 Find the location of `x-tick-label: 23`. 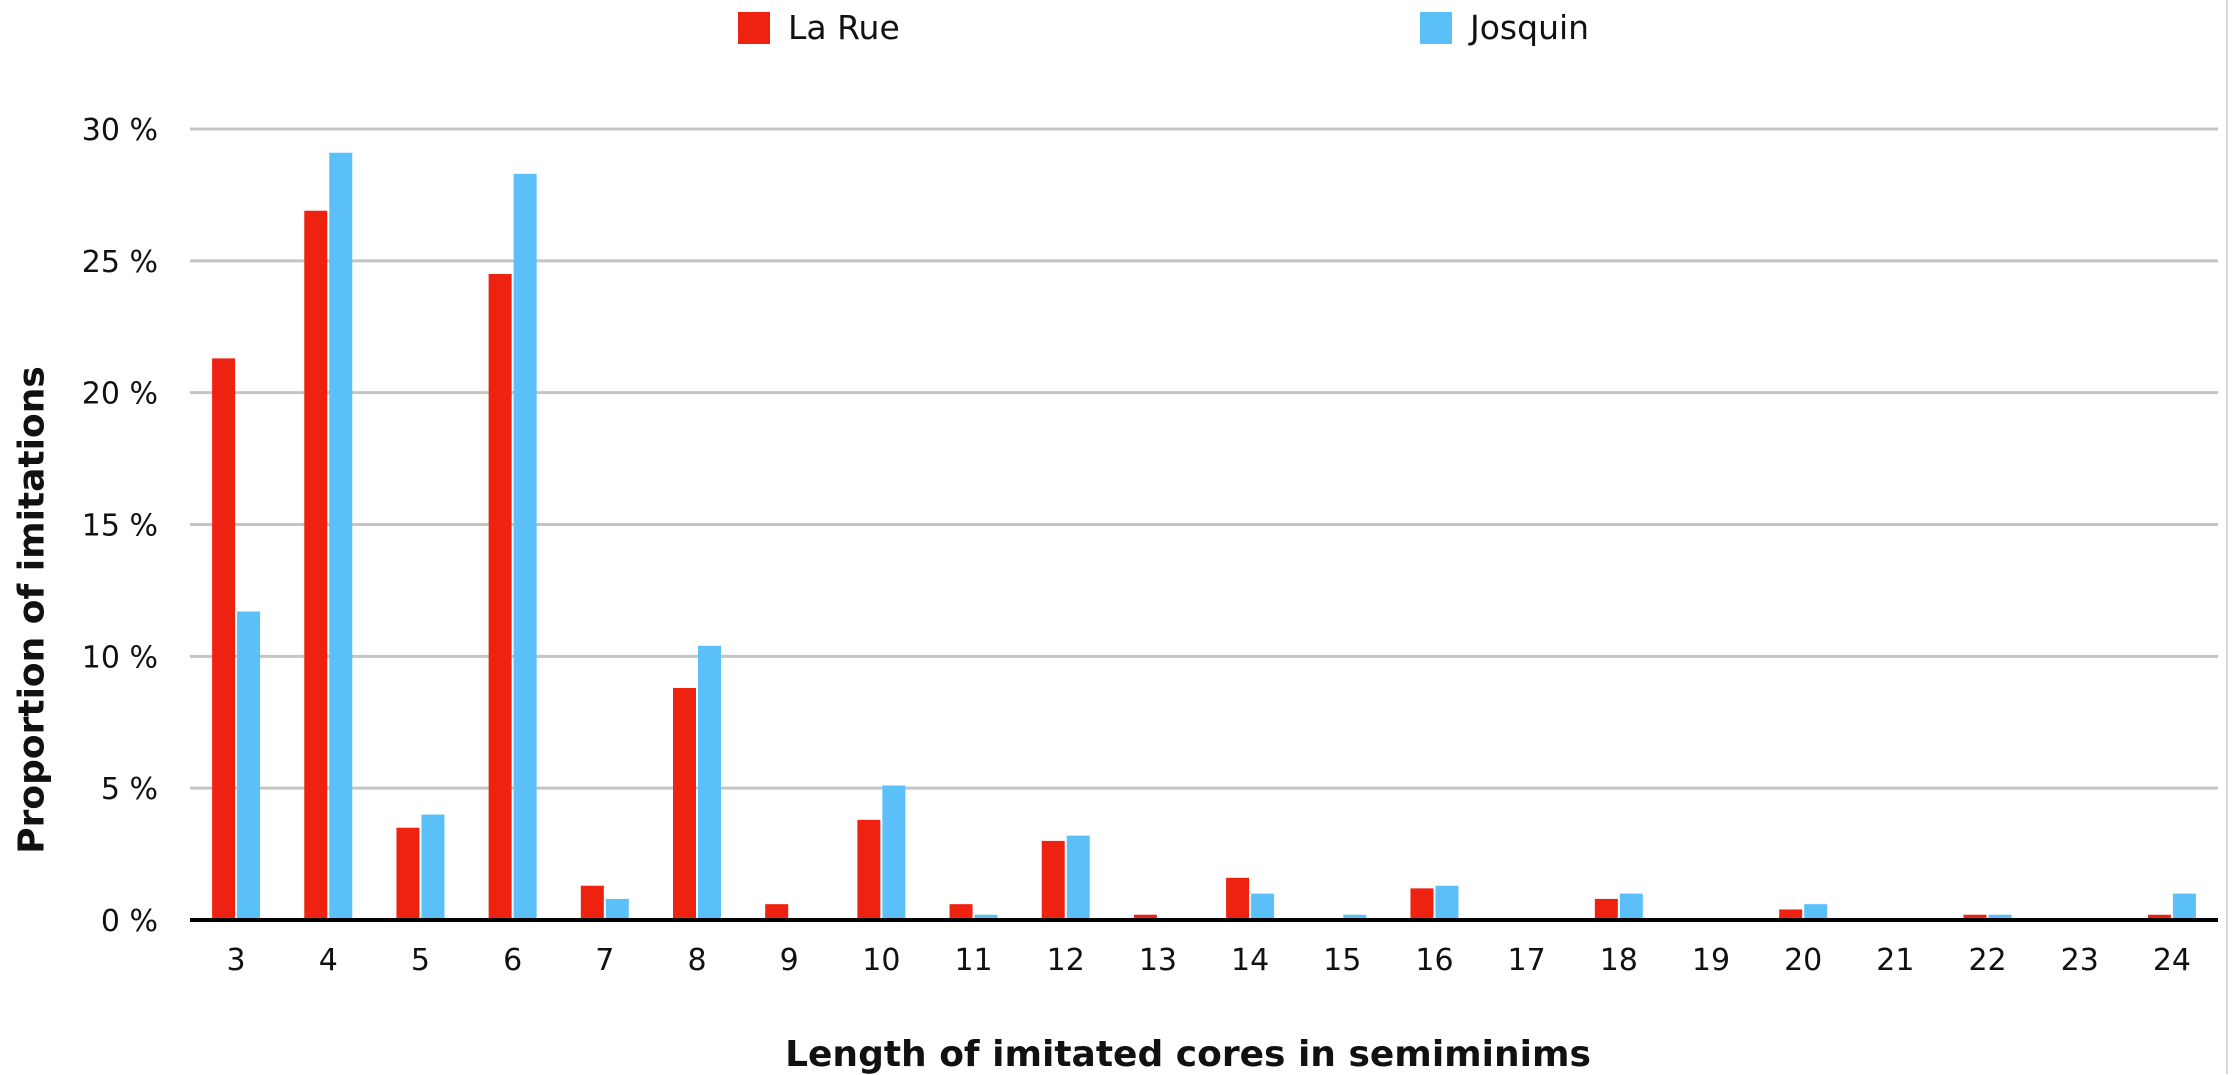

x-tick-label: 23 is located at coordinates (2080, 960).